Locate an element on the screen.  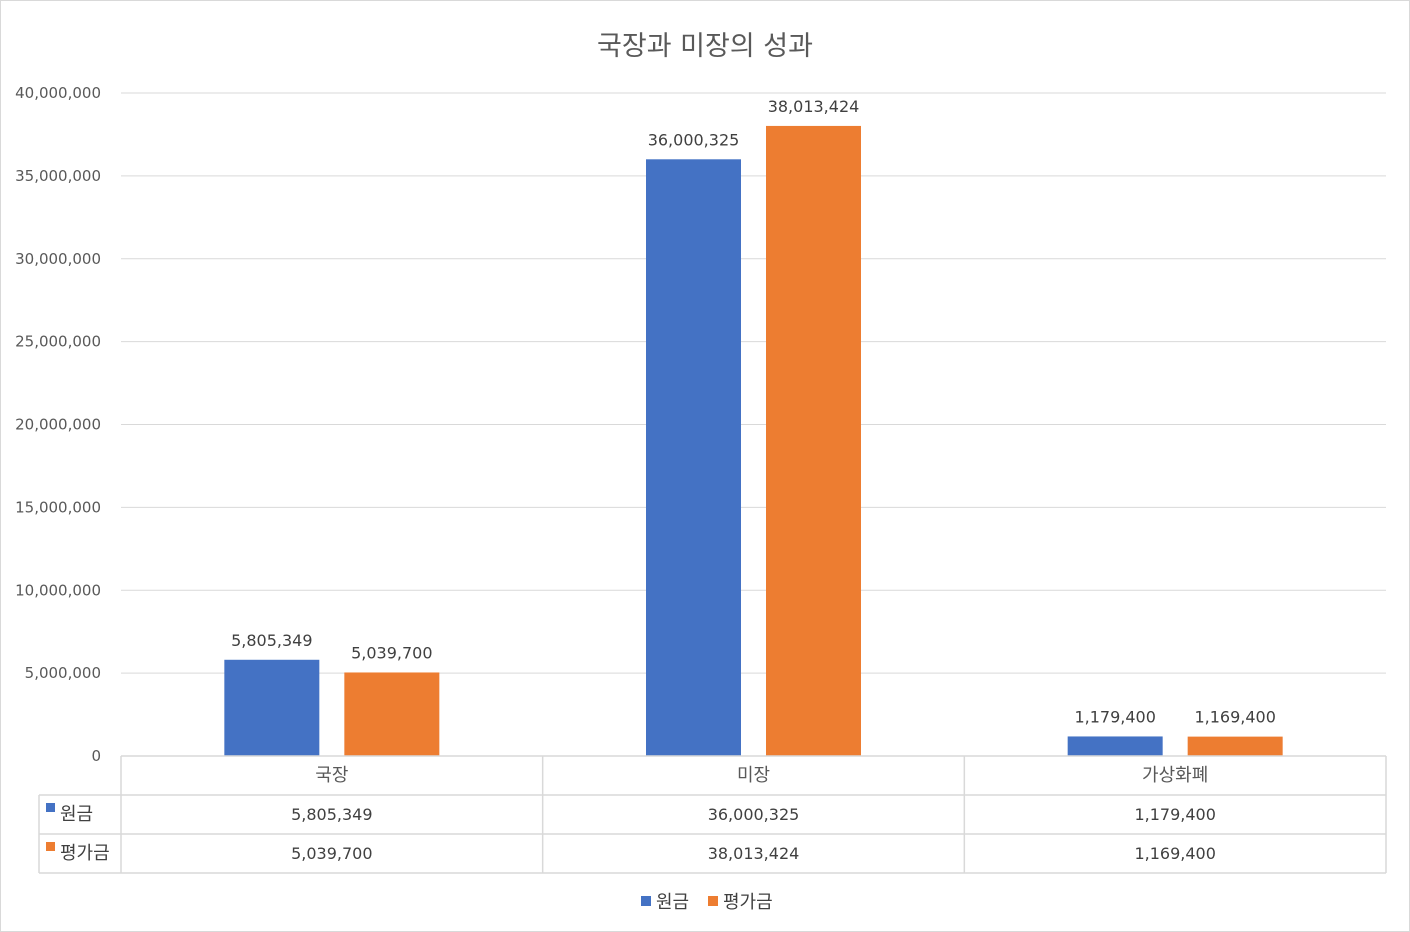
data-label: 36,000,325 is located at coordinates (694, 139).